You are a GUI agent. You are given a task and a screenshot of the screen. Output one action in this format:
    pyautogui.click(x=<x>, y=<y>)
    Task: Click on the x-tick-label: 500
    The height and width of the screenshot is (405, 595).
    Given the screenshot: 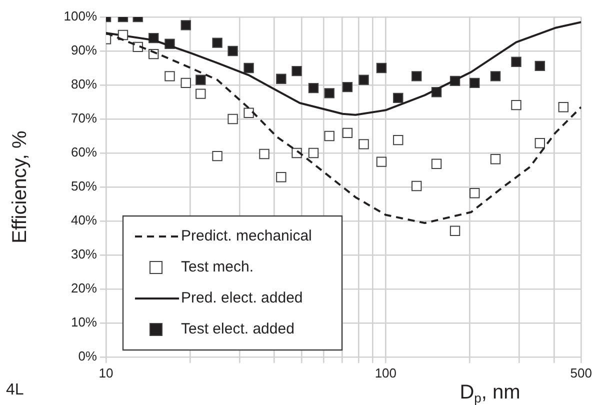 What is the action you would take?
    pyautogui.click(x=581, y=372)
    